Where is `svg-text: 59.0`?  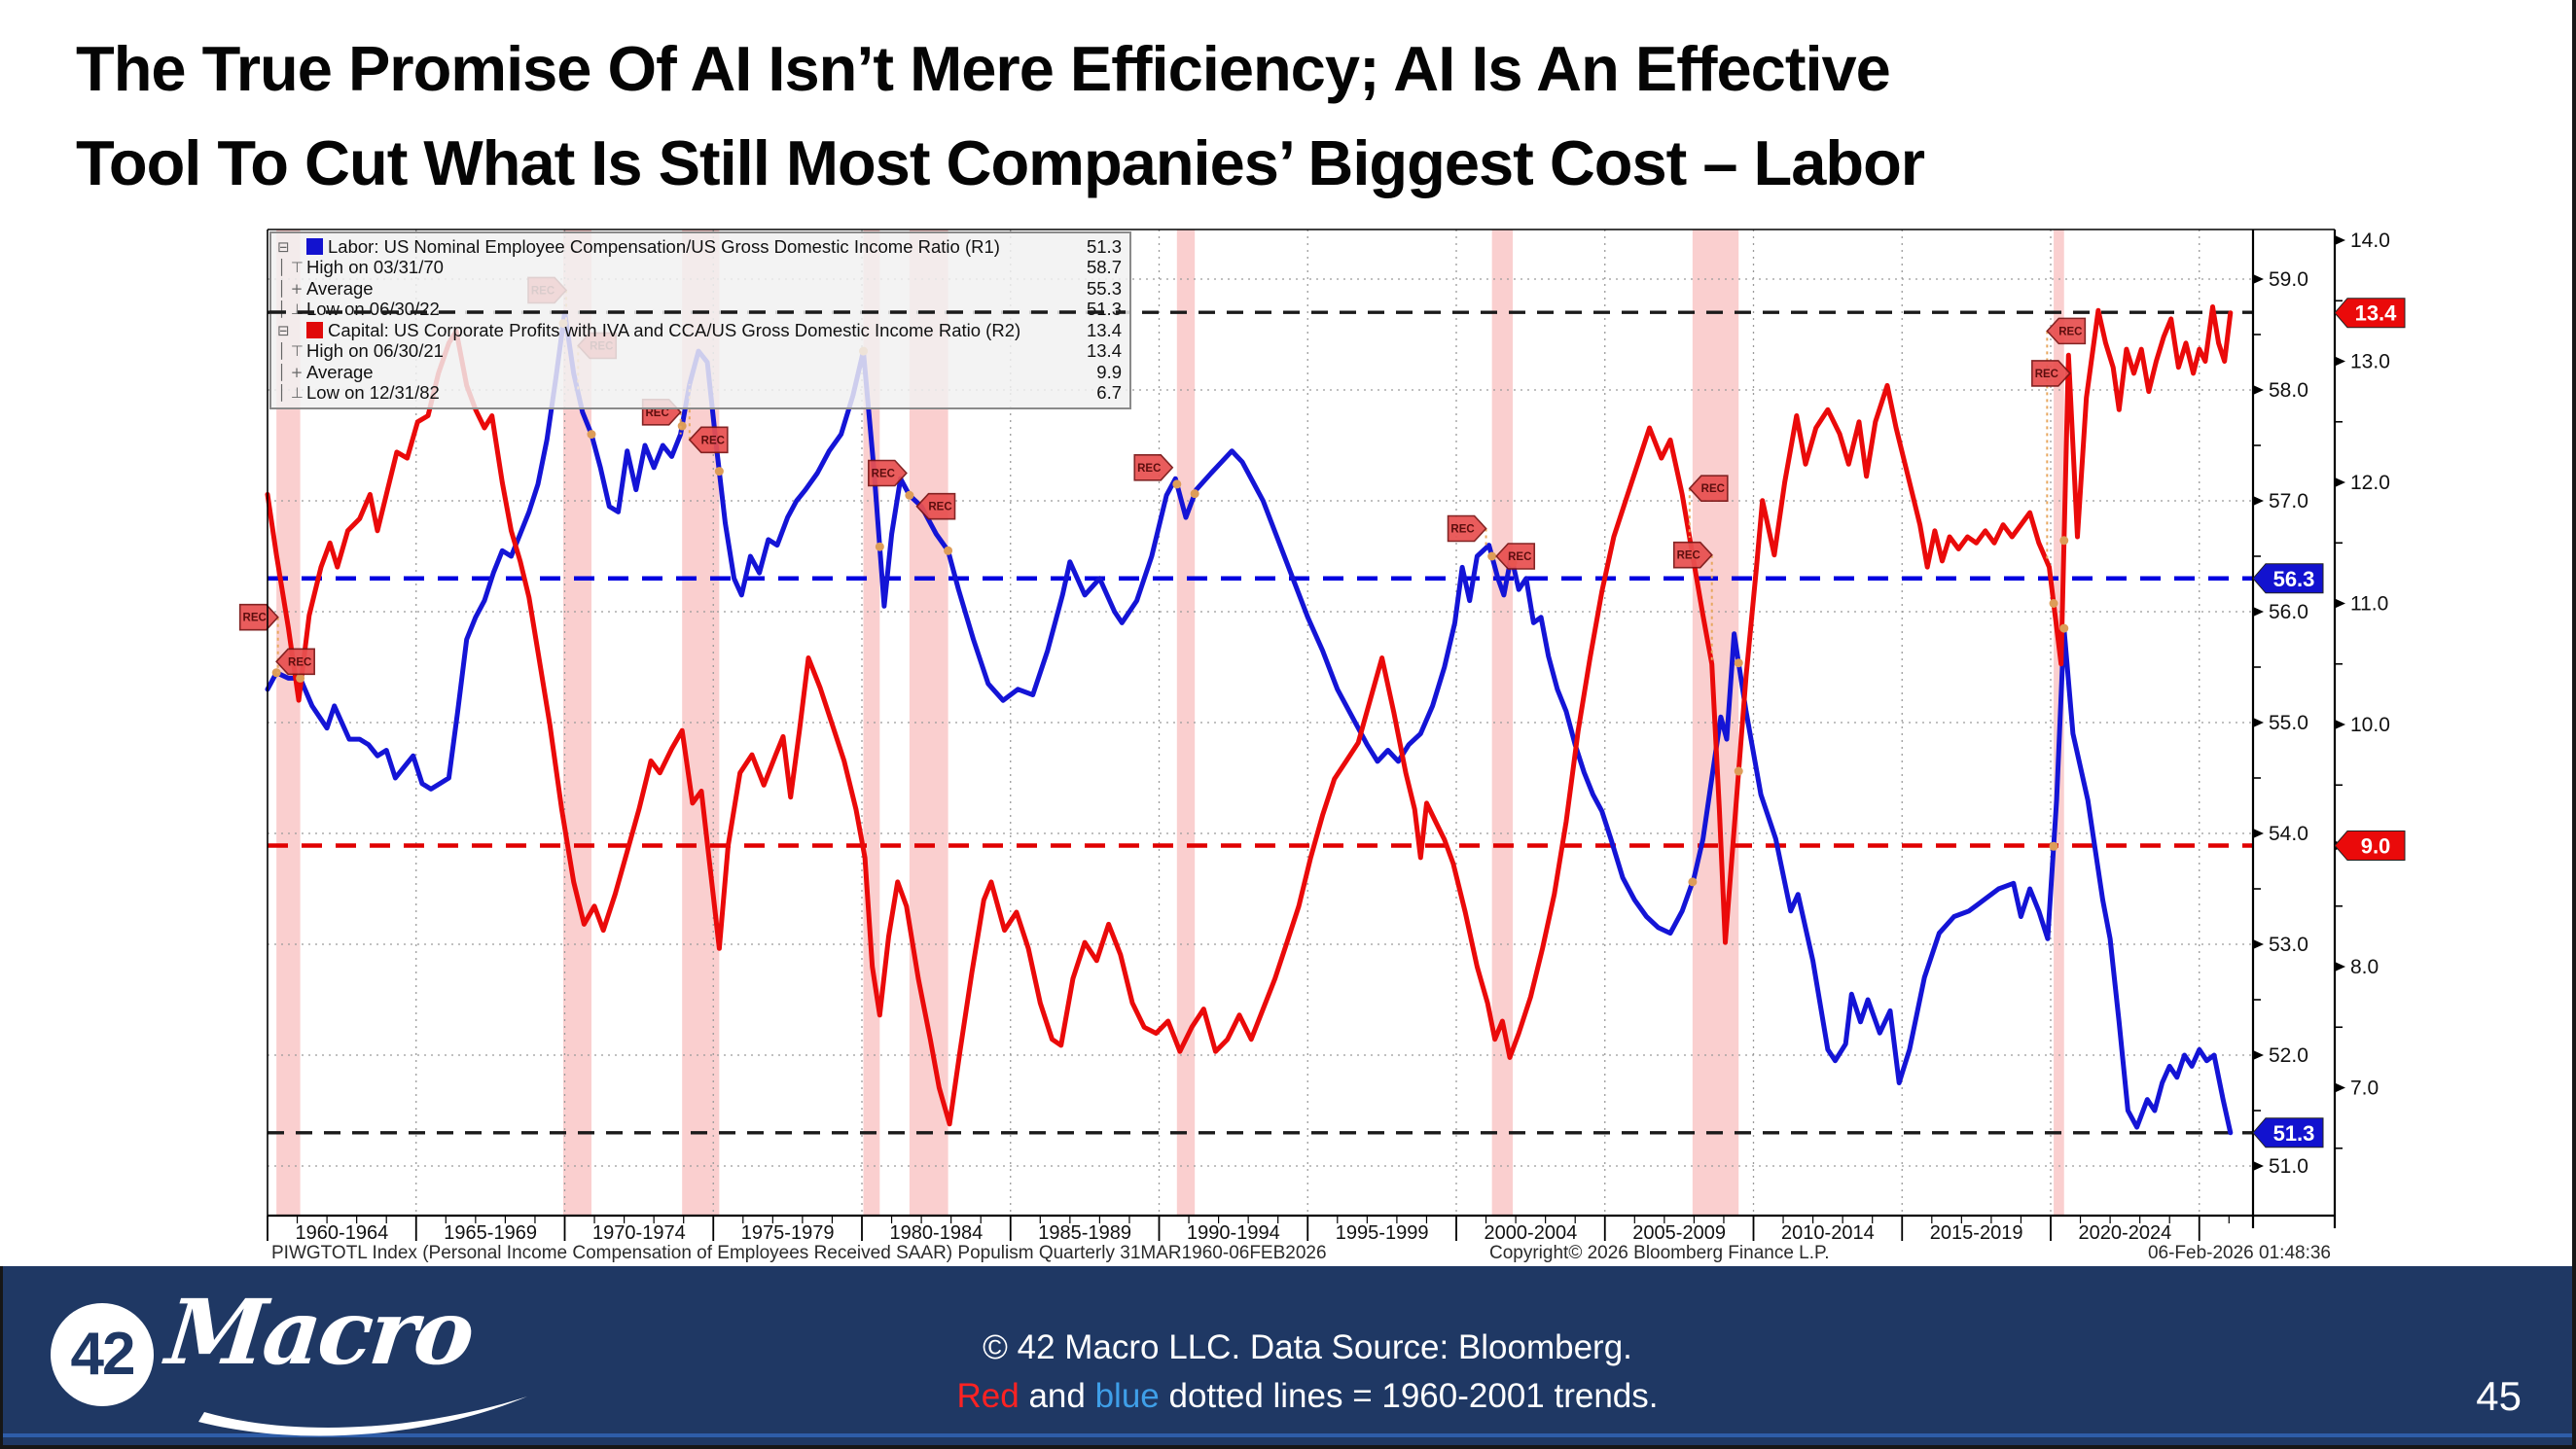 svg-text: 59.0 is located at coordinates (2288, 279).